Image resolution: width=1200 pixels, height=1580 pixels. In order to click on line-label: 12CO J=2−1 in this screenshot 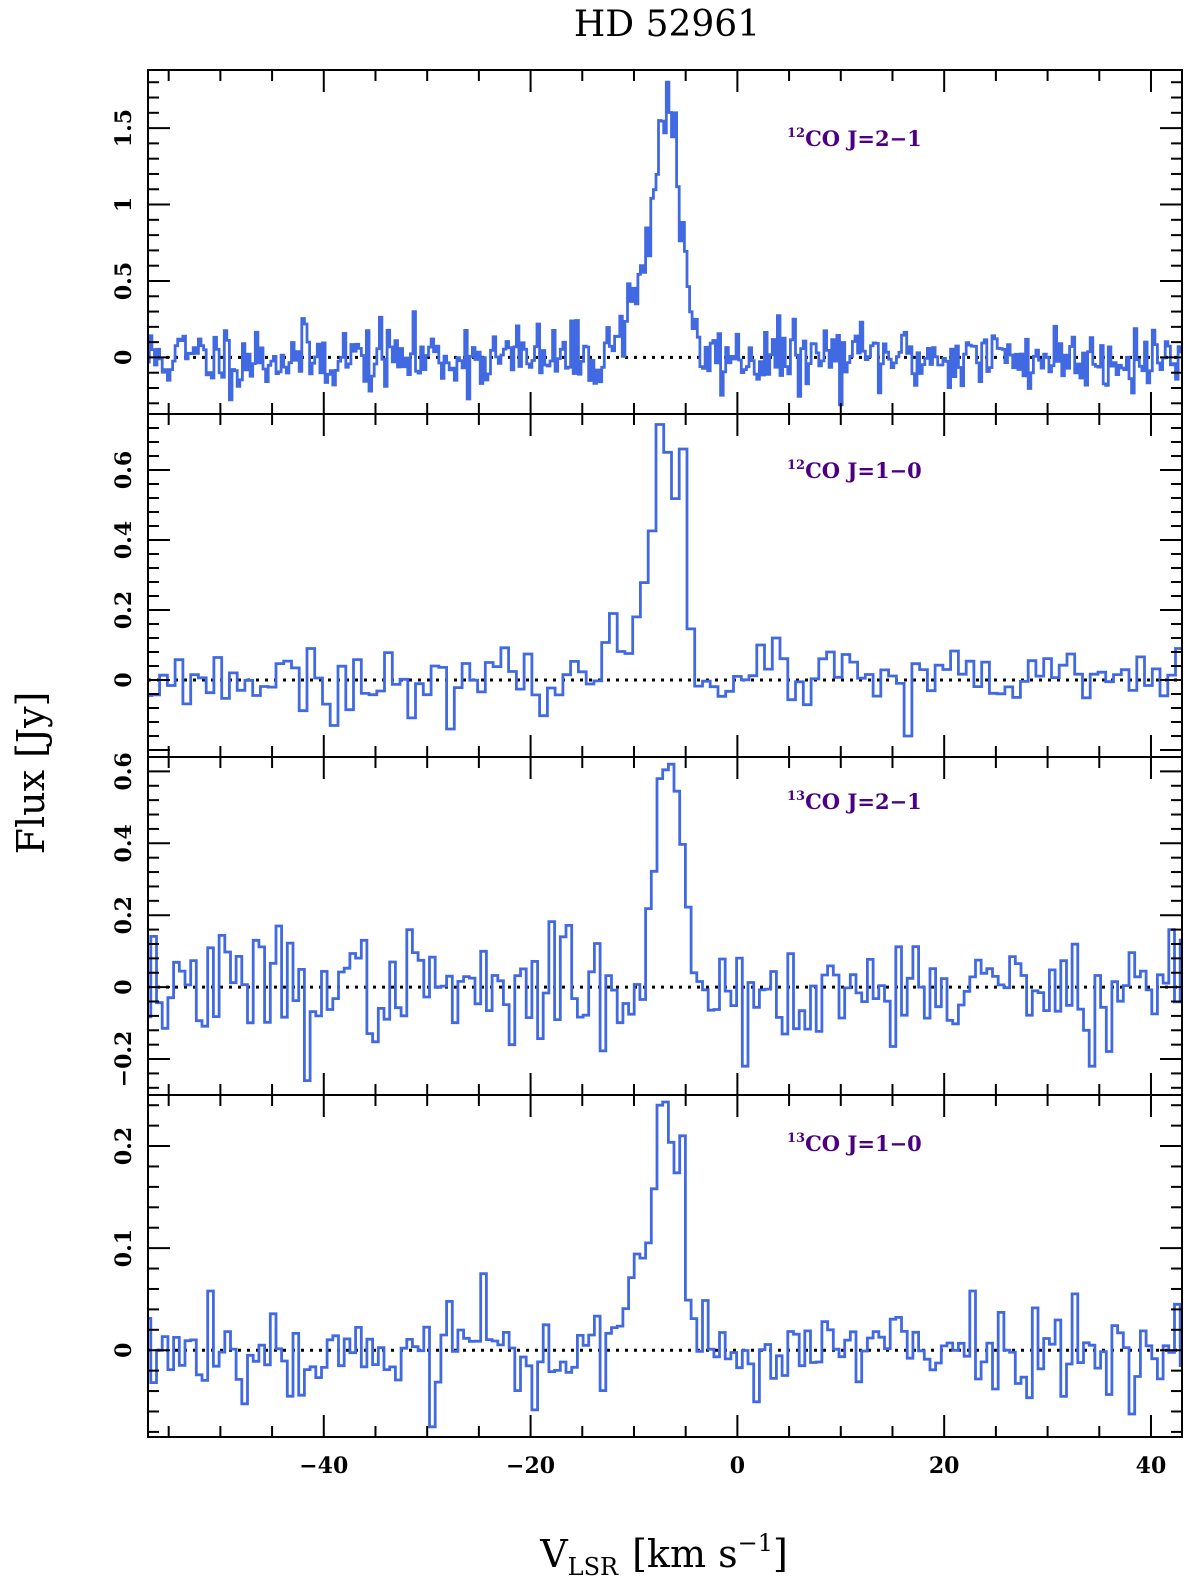, I will do `click(854, 138)`.